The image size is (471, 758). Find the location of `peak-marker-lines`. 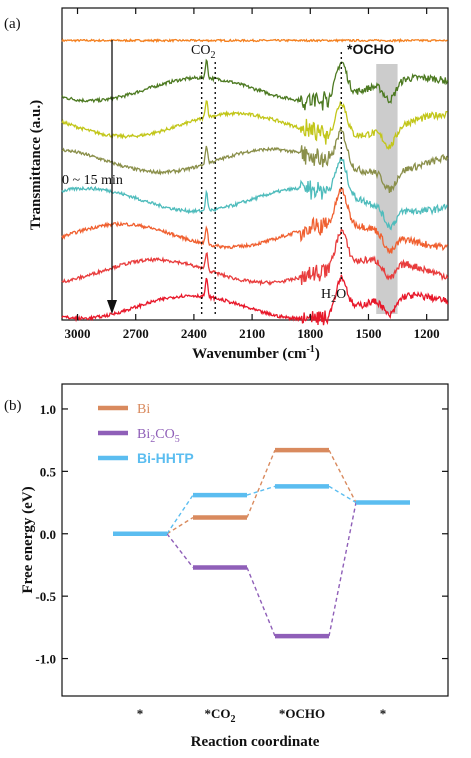

peak-marker-lines is located at coordinates (271, 183).